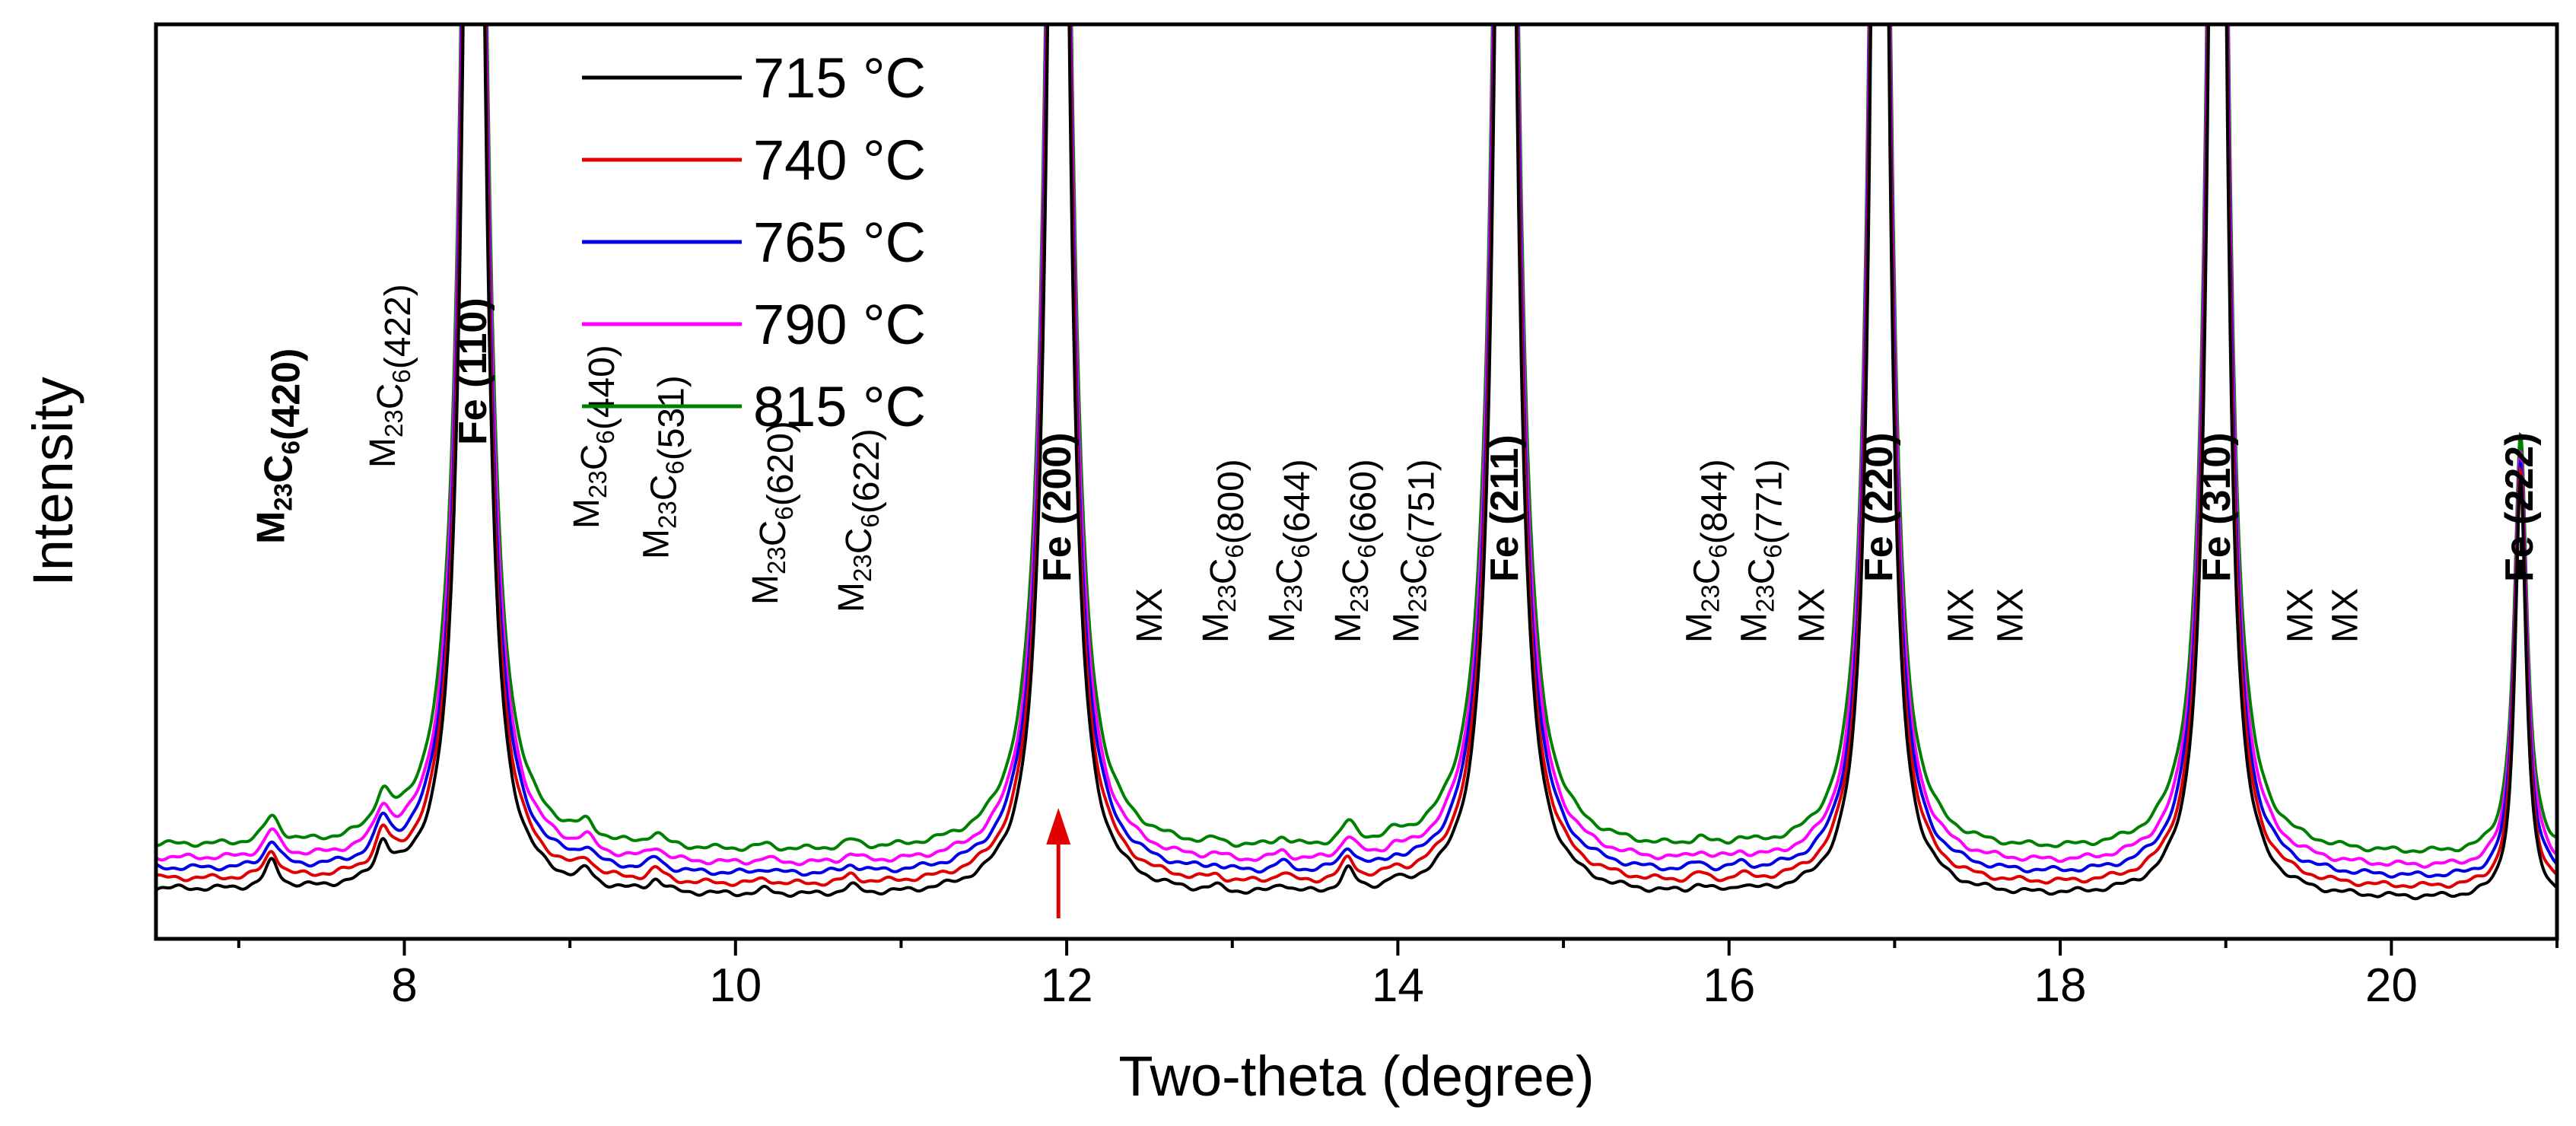 This screenshot has width=2576, height=1126. Describe the element at coordinates (2217, 507) in the screenshot. I see `peak-label: Fe (310)` at that location.